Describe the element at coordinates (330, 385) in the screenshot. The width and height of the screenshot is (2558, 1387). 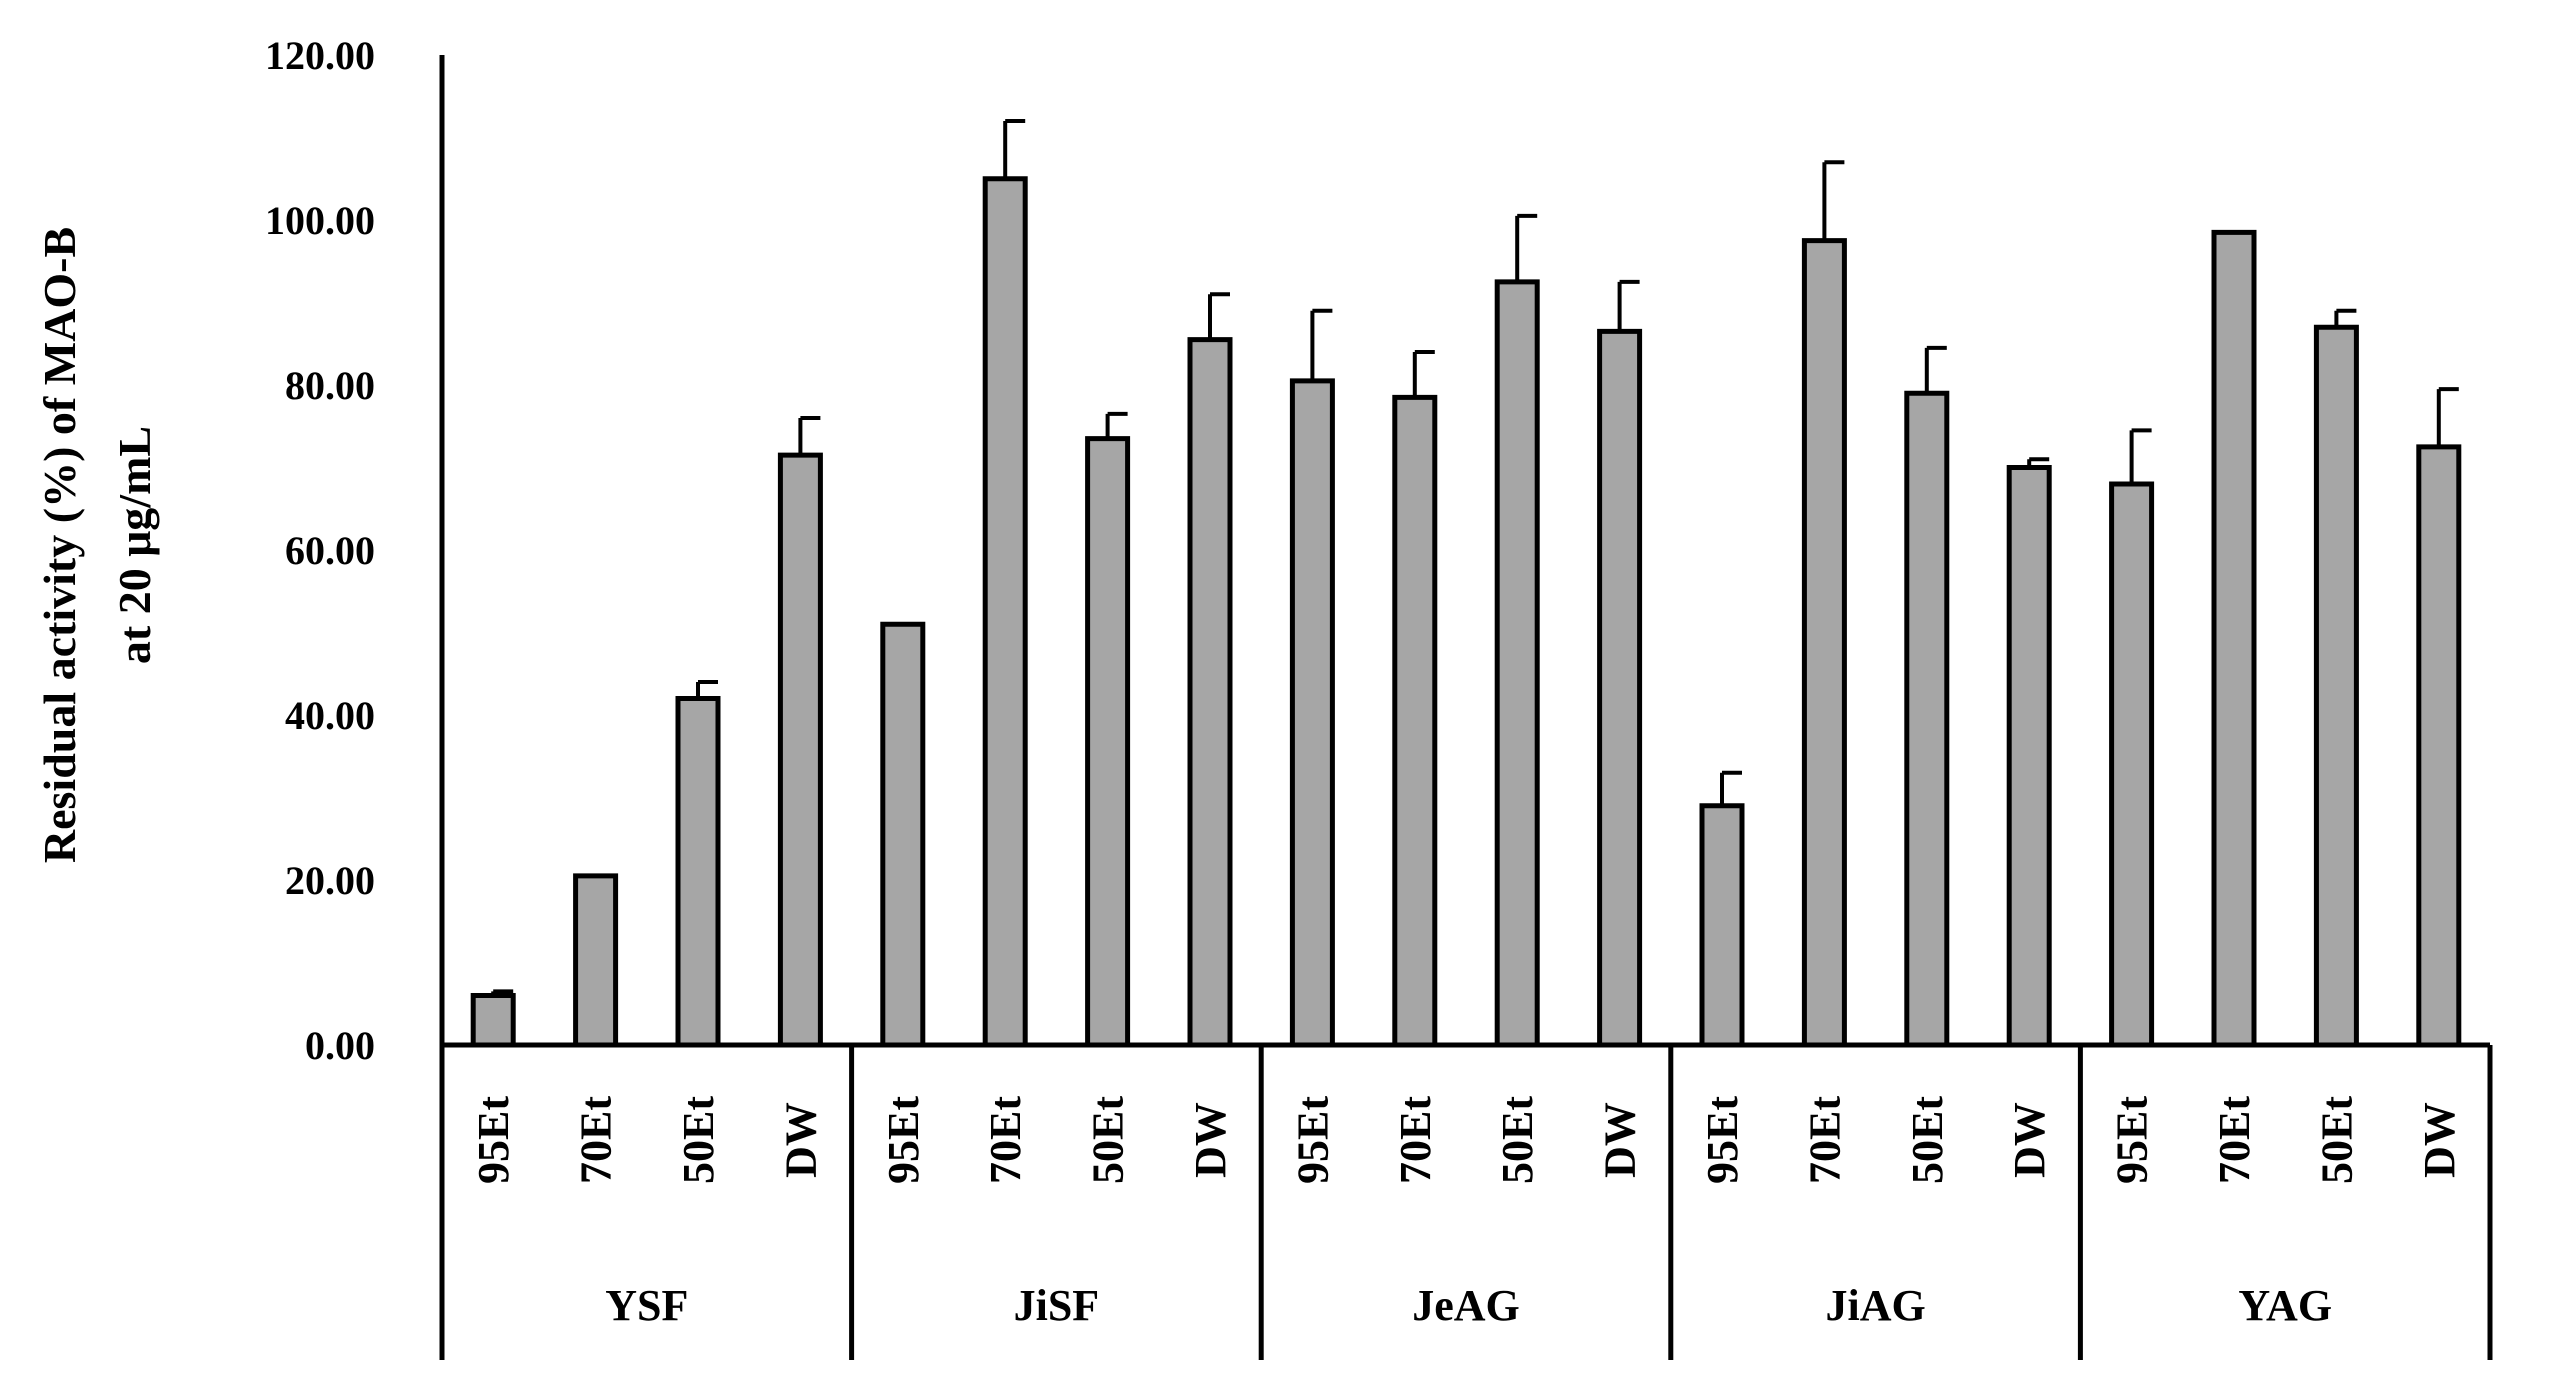
I see `y-tick-label: 80.00` at that location.